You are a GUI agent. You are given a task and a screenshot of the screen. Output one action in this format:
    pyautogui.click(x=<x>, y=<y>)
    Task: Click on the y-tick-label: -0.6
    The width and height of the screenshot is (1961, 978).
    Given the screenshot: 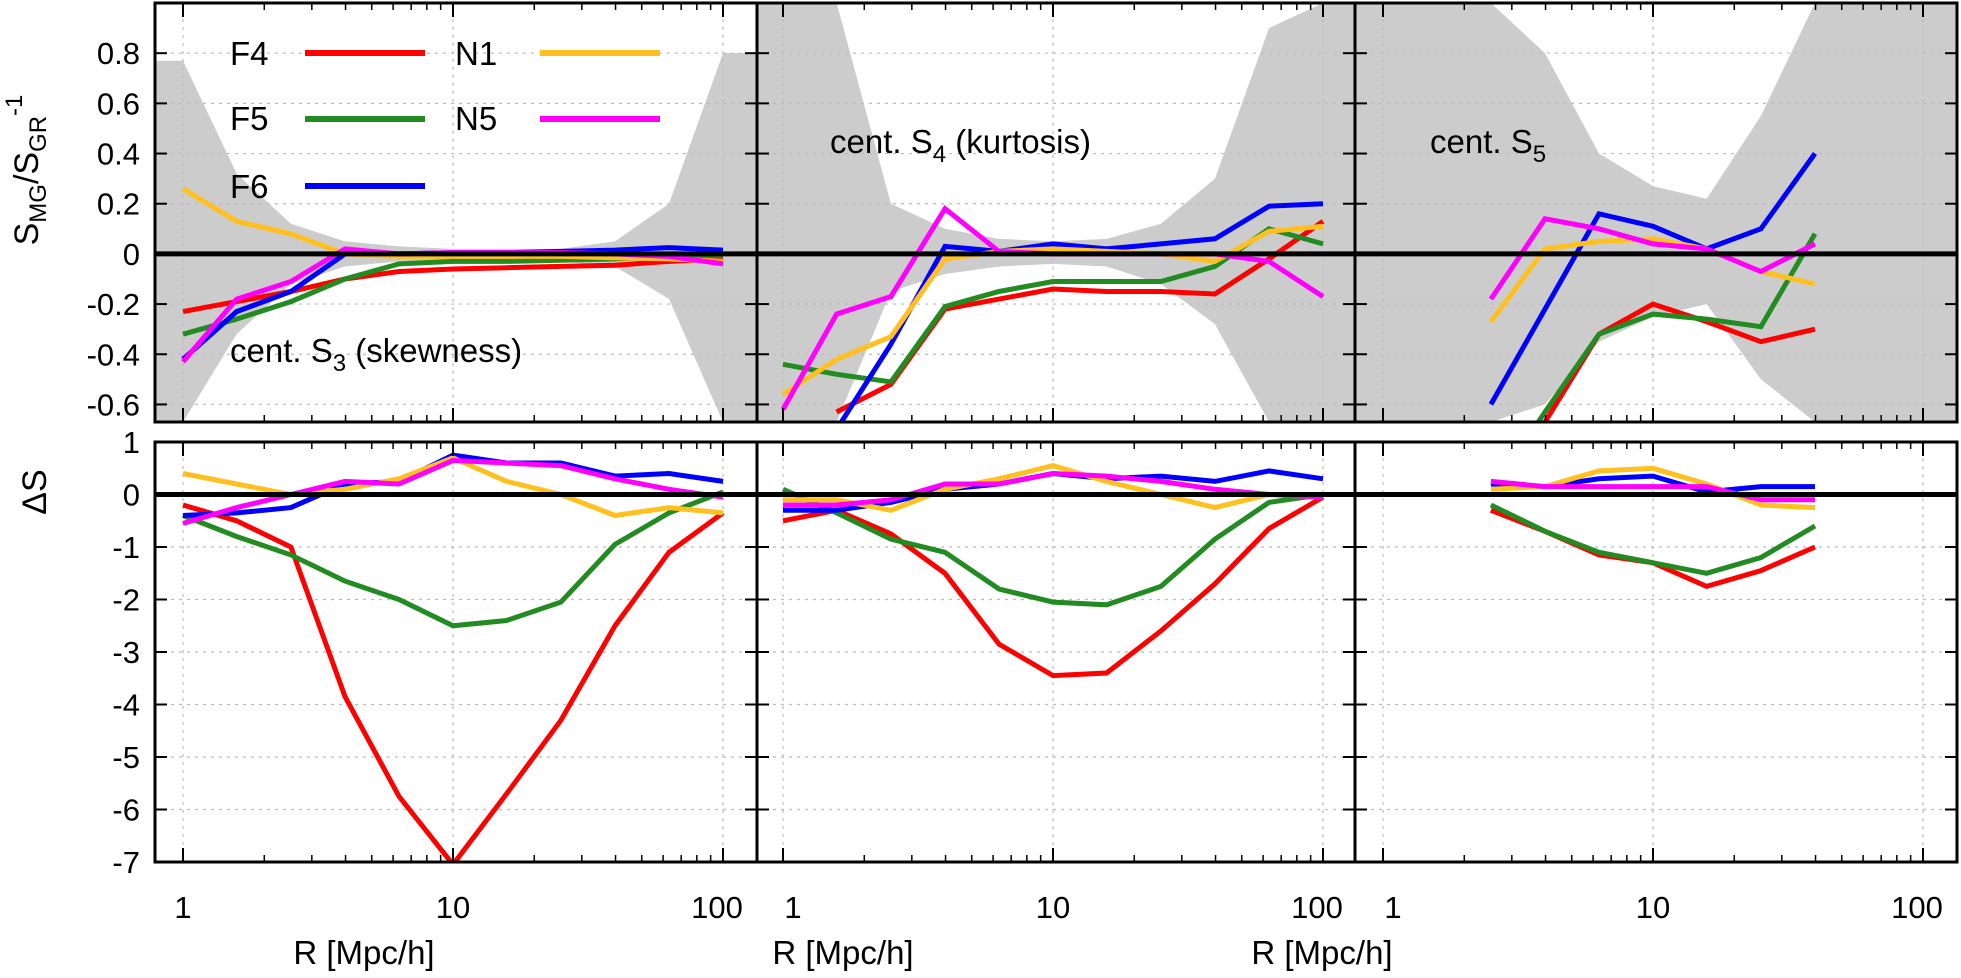 What is the action you would take?
    pyautogui.click(x=113, y=404)
    